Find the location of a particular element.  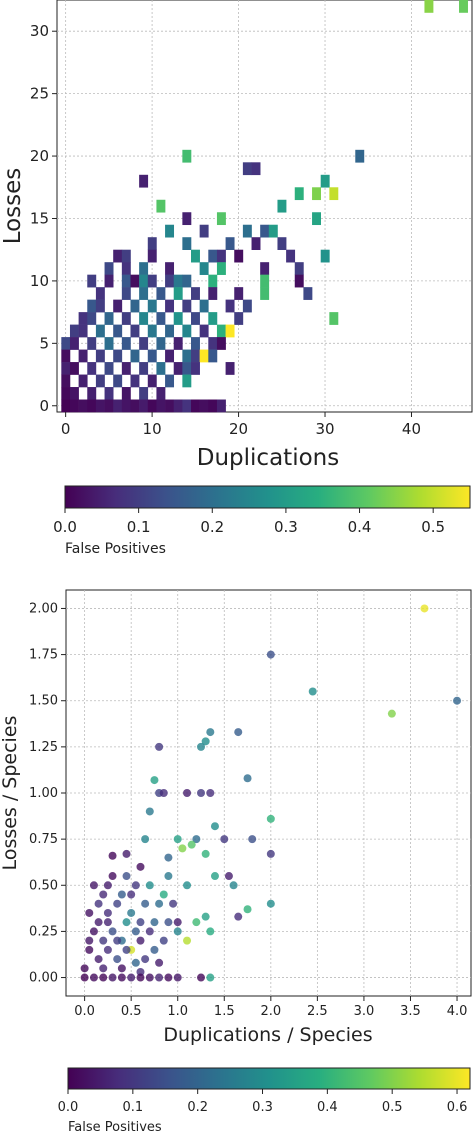

heatmap-colorbar-tick-label: 0.1 is located at coordinates (139, 527).